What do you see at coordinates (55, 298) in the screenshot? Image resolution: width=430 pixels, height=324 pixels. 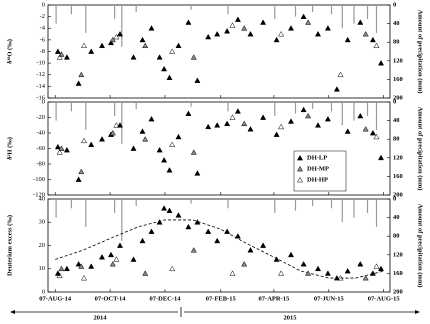 I see `x-tick-label: 07-AUG-14` at bounding box center [55, 298].